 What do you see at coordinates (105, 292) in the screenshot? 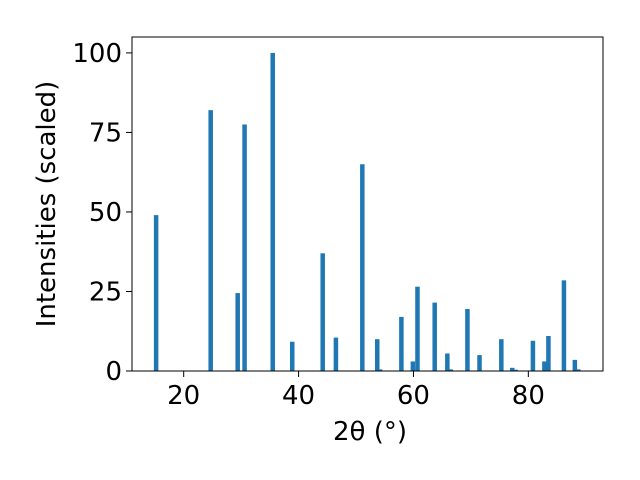
I see `y-tick-label: 25` at bounding box center [105, 292].